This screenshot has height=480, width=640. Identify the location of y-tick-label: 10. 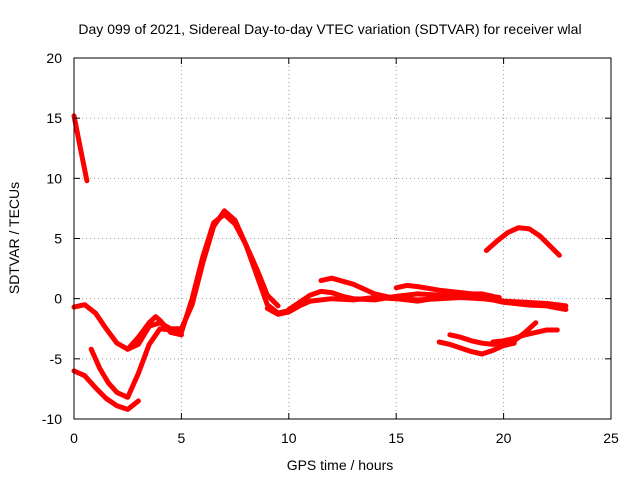
(54, 178).